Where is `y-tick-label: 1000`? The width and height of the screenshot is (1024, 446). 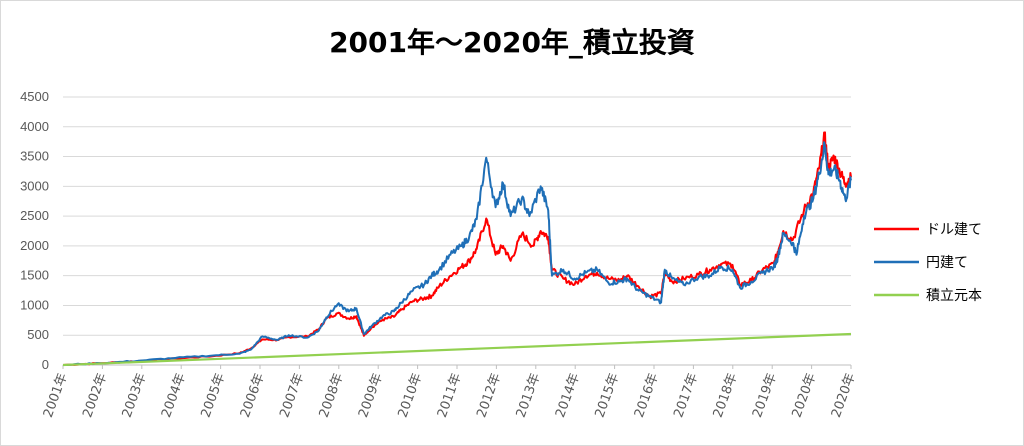 y-tick-label: 1000 is located at coordinates (34, 304).